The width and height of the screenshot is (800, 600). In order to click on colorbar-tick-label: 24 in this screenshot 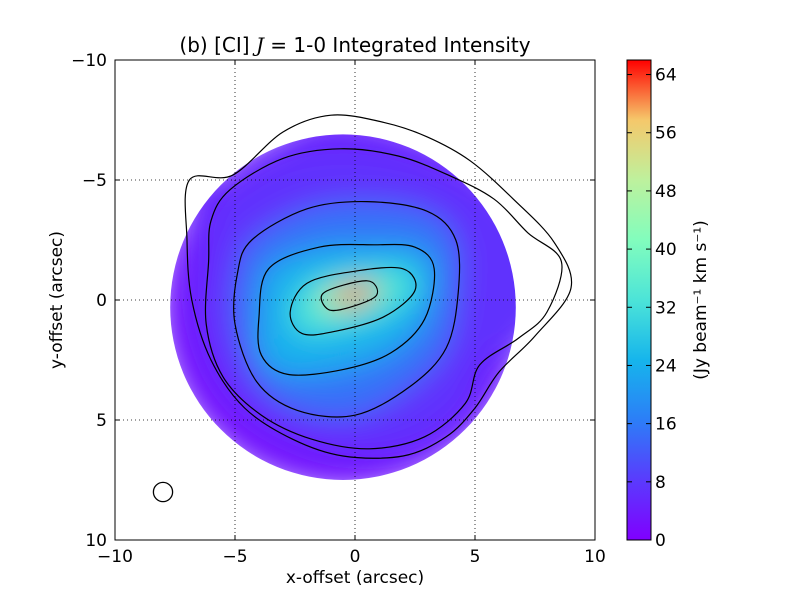, I will do `click(666, 366)`.